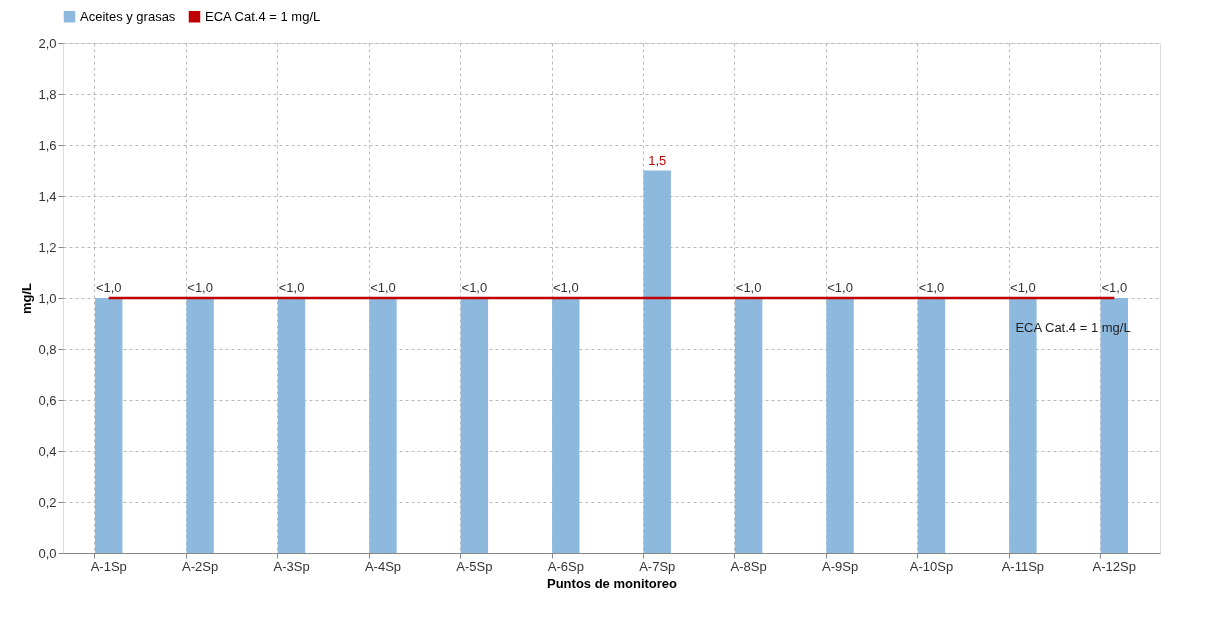 The height and width of the screenshot is (624, 1220). Describe the element at coordinates (657, 566) in the screenshot. I see `x-tick-label: A-7Sp` at that location.